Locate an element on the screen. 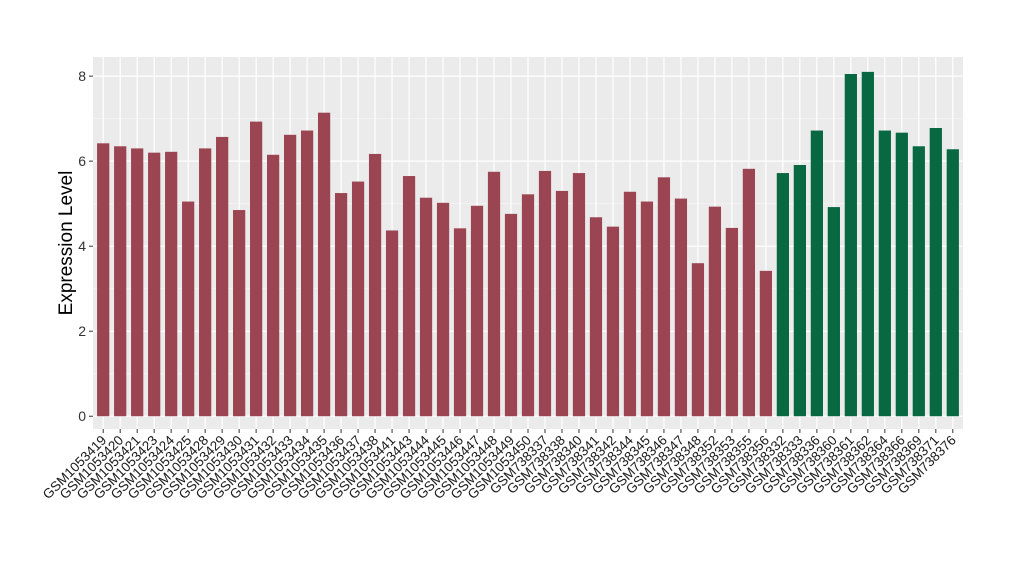  bar-GSM1053437 is located at coordinates (358, 299).